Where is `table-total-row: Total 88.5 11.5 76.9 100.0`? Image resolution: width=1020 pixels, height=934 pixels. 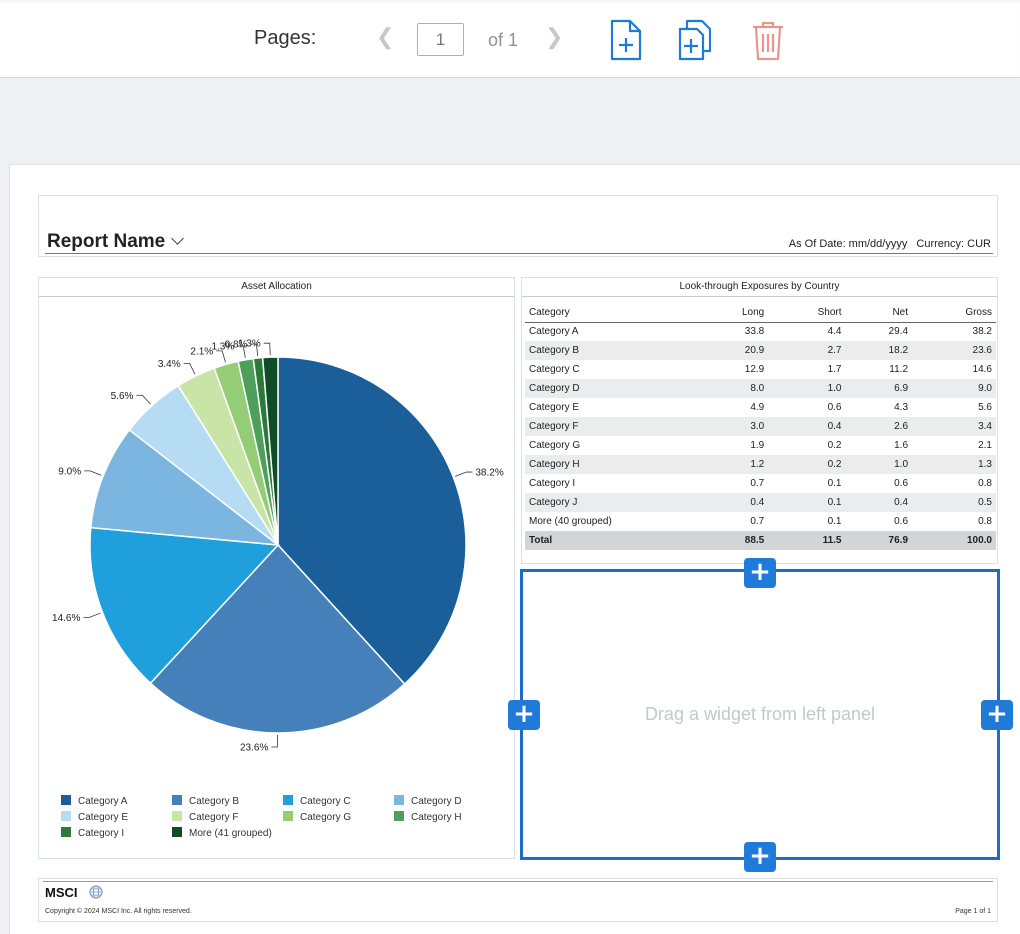
table-total-row: Total 88.5 11.5 76.9 100.0 is located at coordinates (760, 540).